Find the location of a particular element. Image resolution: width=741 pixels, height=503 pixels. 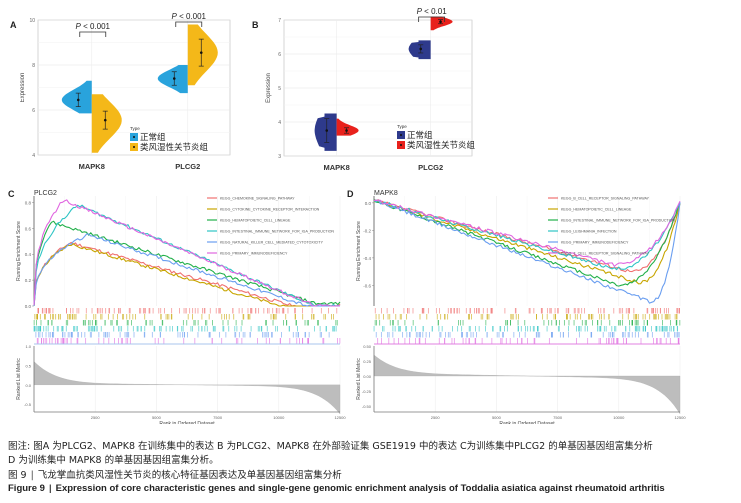

ranked-y-tick-label: 0.0 is located at coordinates (28, 385).